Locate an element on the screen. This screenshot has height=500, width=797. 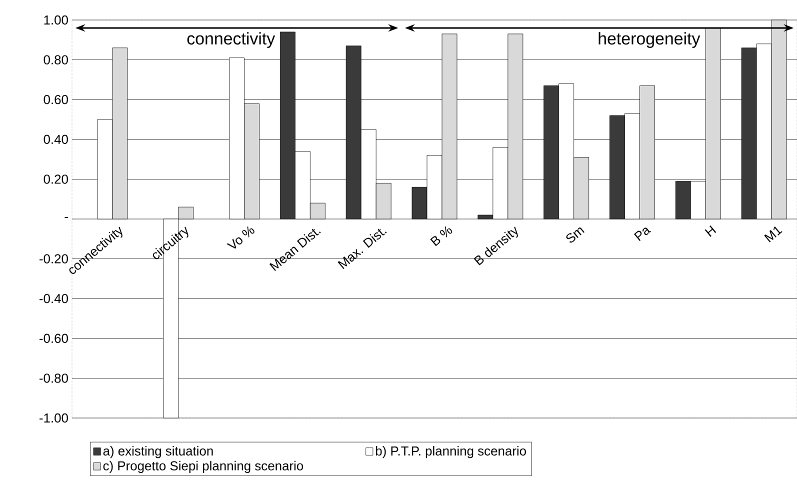
y-tick-label: -0.60 is located at coordinates (54, 338).